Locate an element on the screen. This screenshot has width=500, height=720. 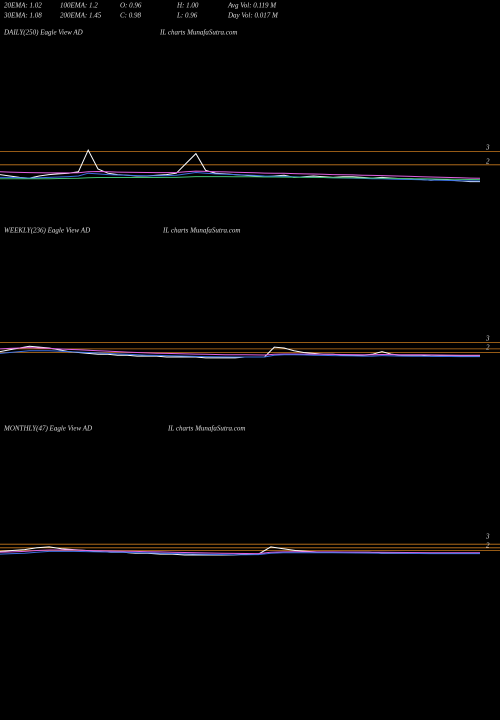
panel-title: DAILY(250) Eagle View AD is located at coordinates (43, 33).